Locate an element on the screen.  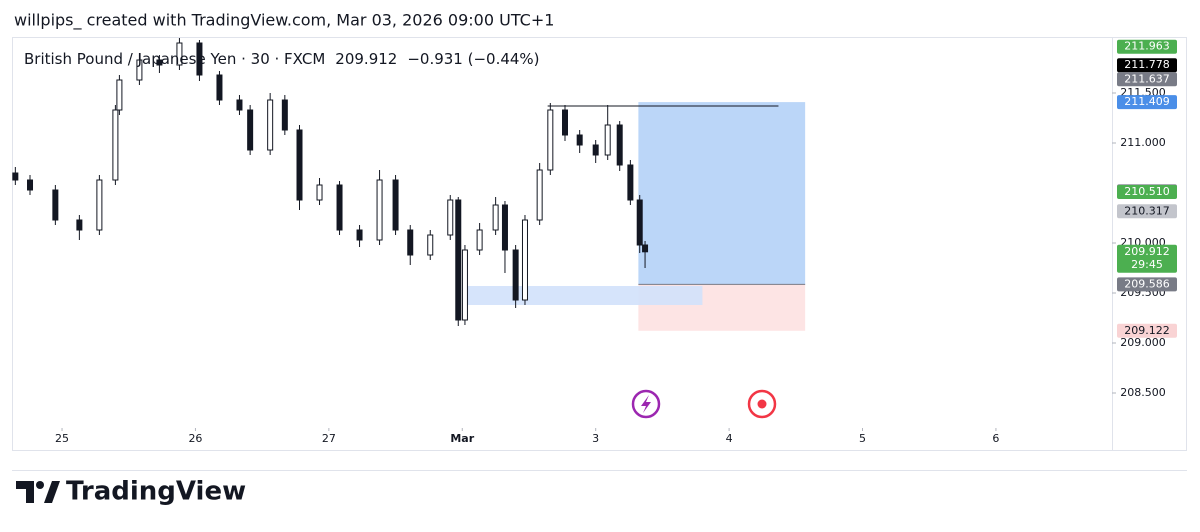
countdown: 29:45 is located at coordinates (1147, 264).